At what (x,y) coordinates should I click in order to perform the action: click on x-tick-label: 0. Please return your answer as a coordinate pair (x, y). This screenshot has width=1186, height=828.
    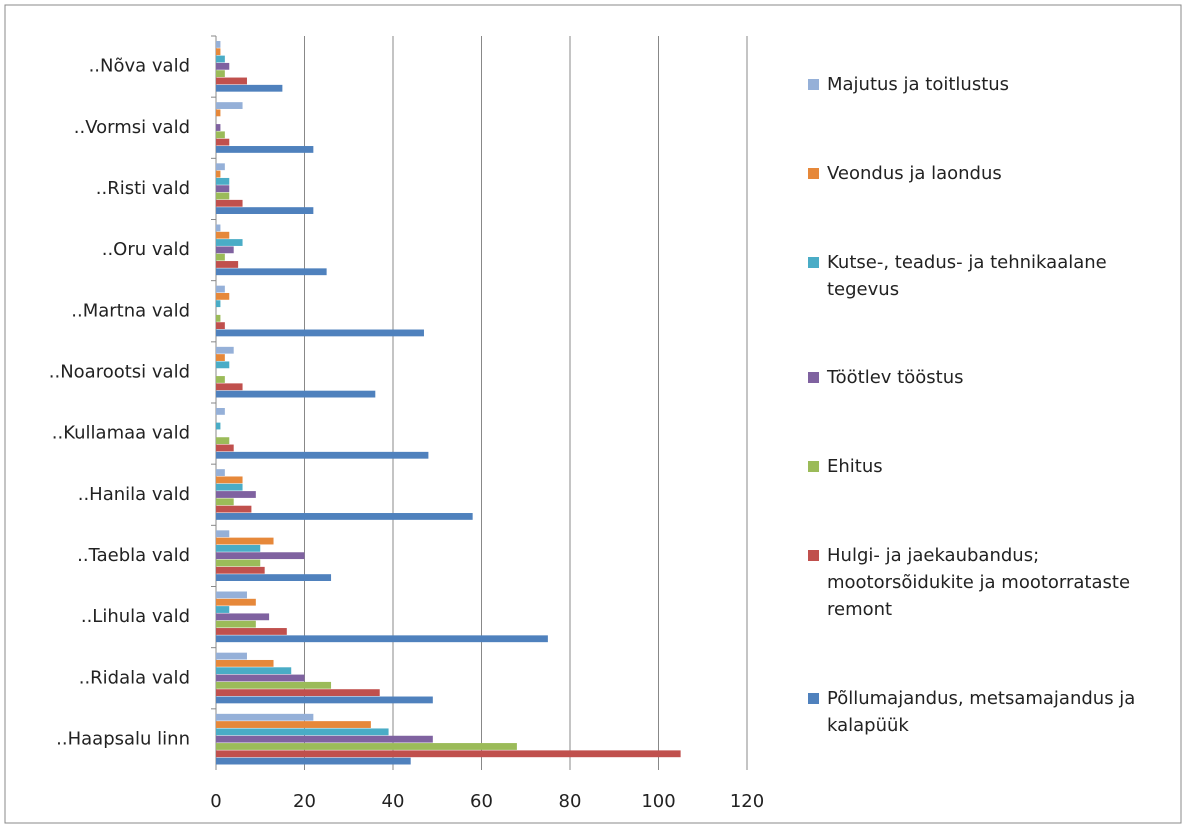
    Looking at the image, I should click on (215, 801).